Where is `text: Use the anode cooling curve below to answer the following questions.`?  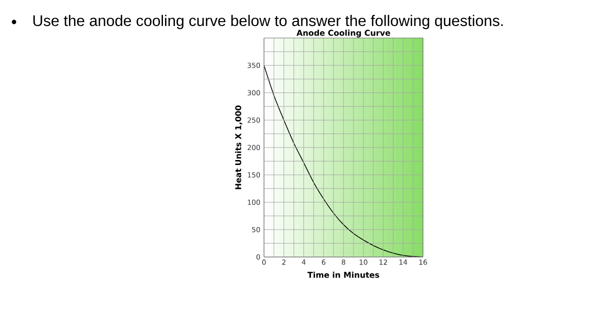
text: Use the anode cooling curve below to answer the following questions. is located at coordinates (268, 22).